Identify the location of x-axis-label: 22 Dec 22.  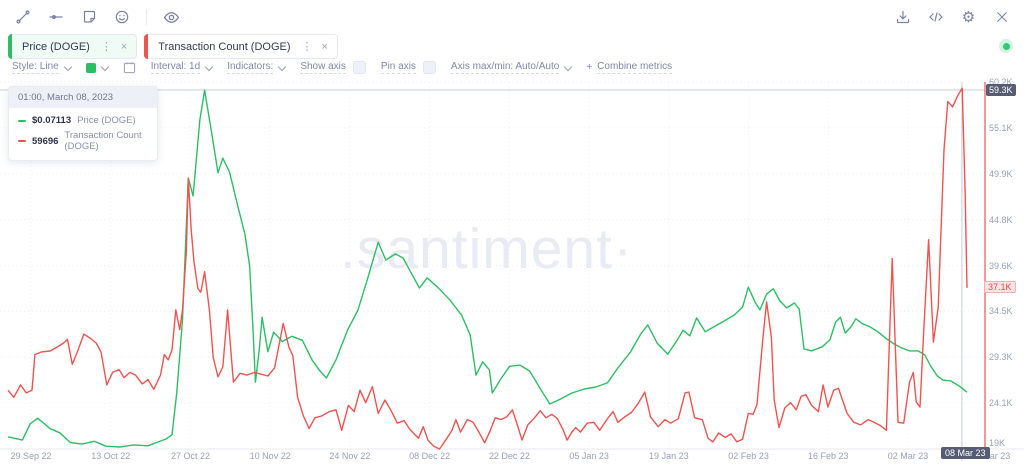
(509, 456).